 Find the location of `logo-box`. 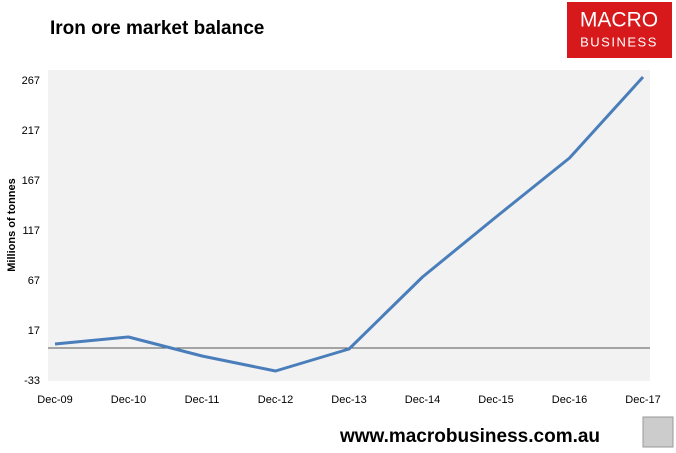

logo-box is located at coordinates (619, 30).